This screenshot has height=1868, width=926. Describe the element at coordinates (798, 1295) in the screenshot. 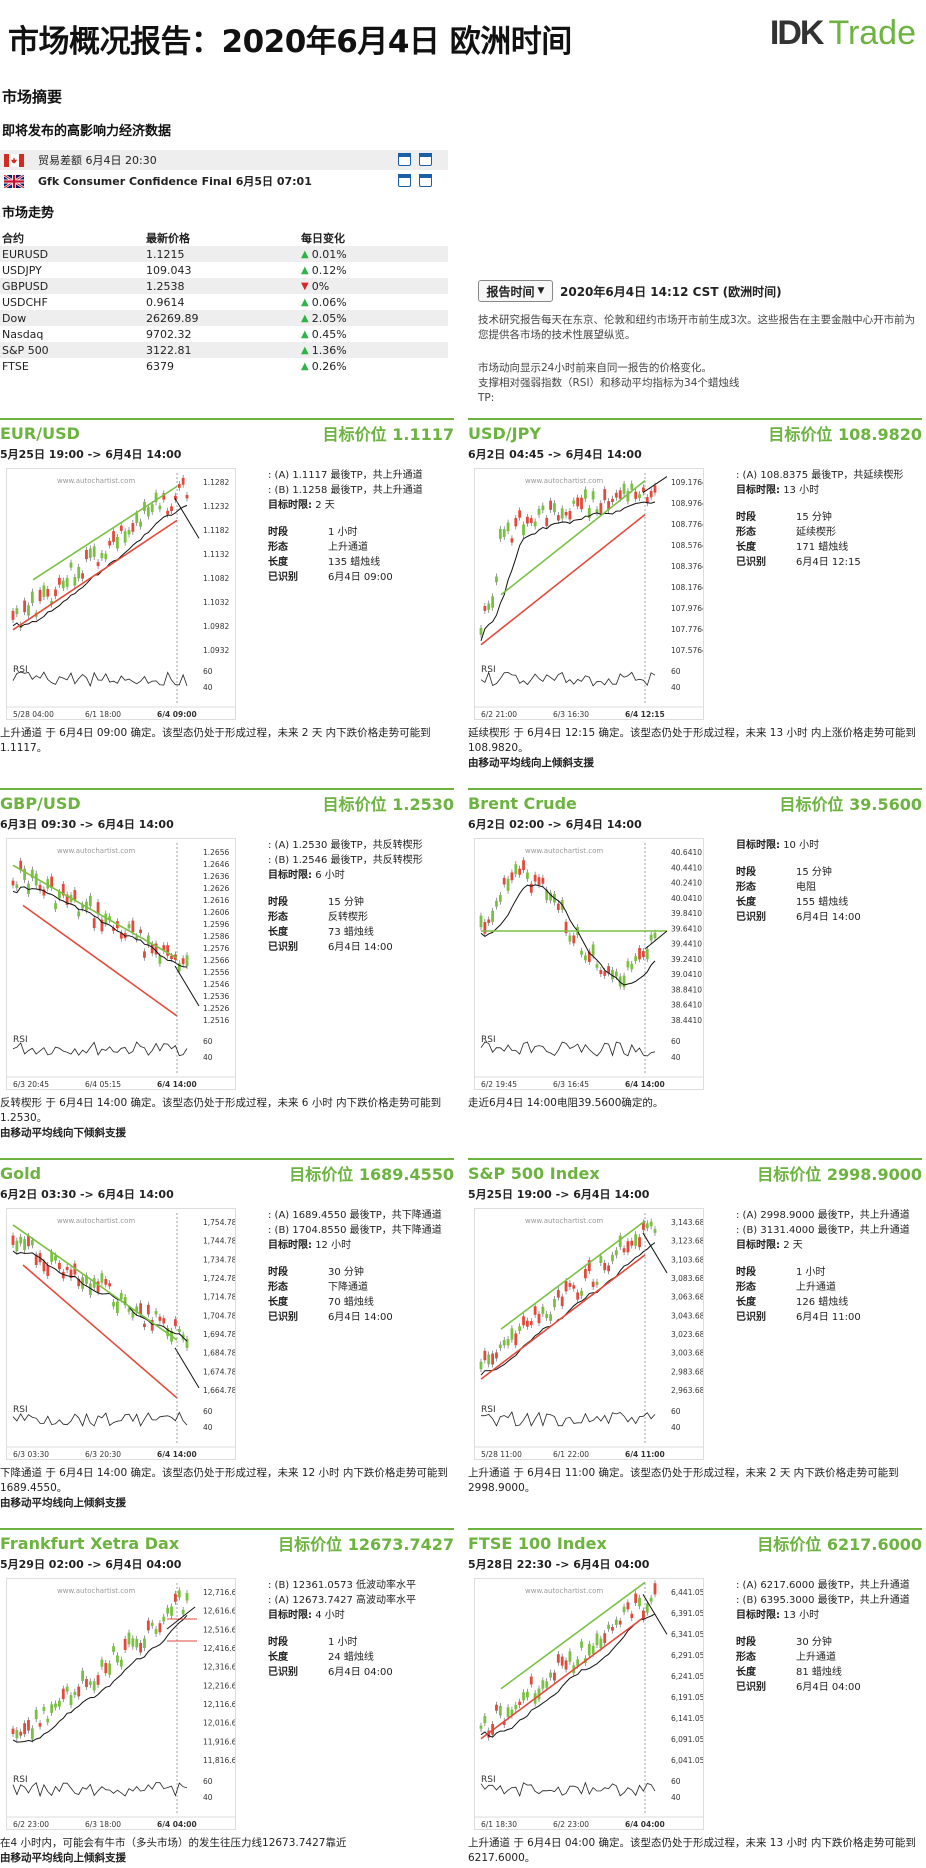

I see `pattern-table: 时段 1 小时 形态 上升通道 长度 126 蜡烛线 已识别 6月4日 11:00` at that location.